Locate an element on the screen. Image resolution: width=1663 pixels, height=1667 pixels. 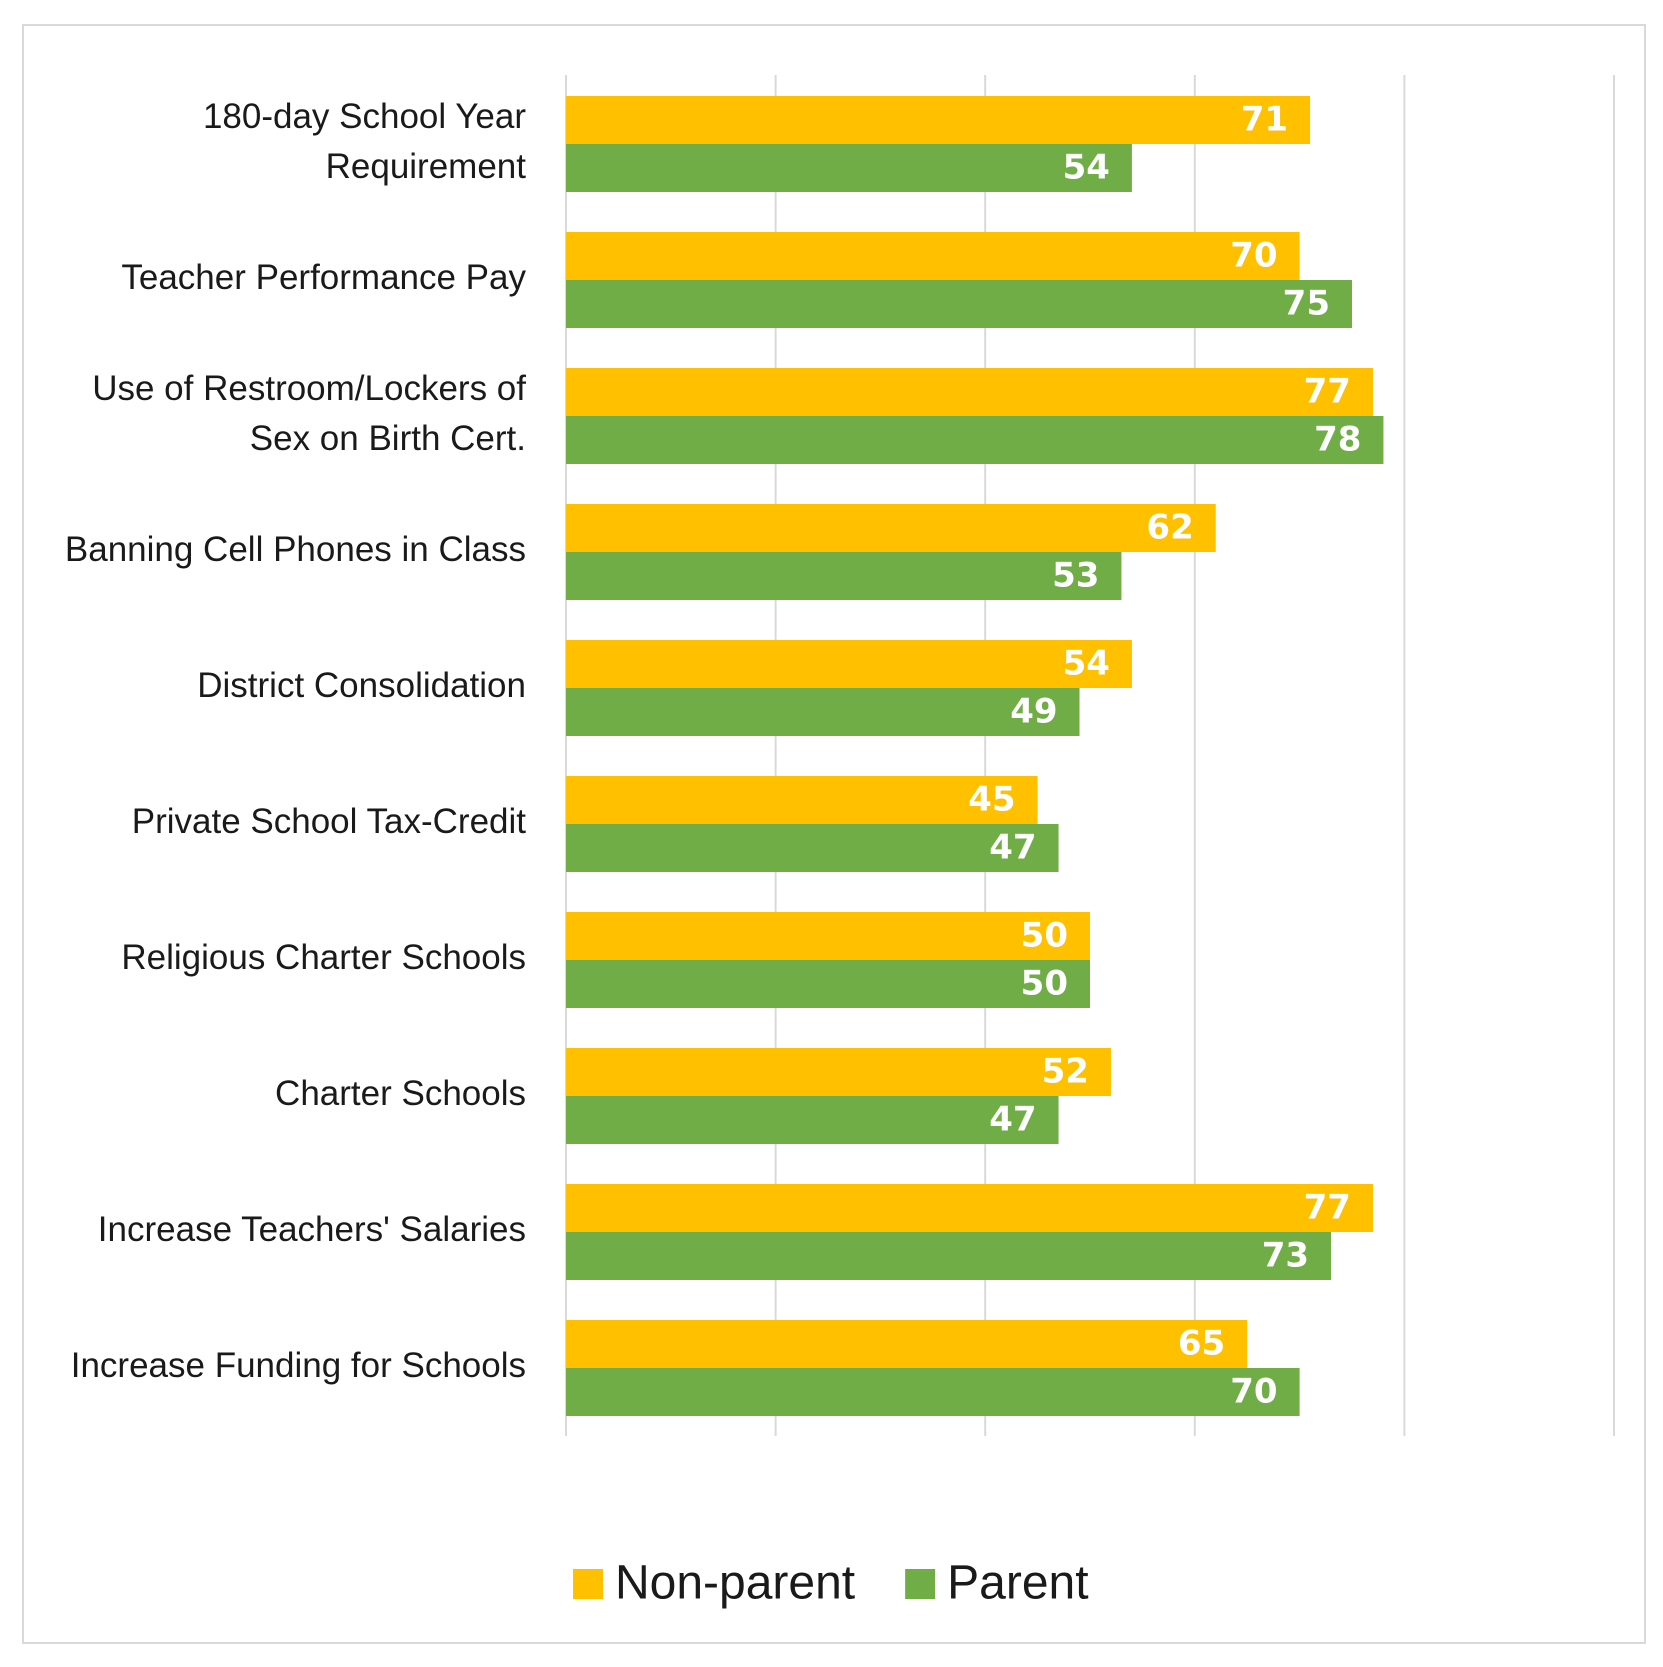
data-label: 45 is located at coordinates (991, 800).